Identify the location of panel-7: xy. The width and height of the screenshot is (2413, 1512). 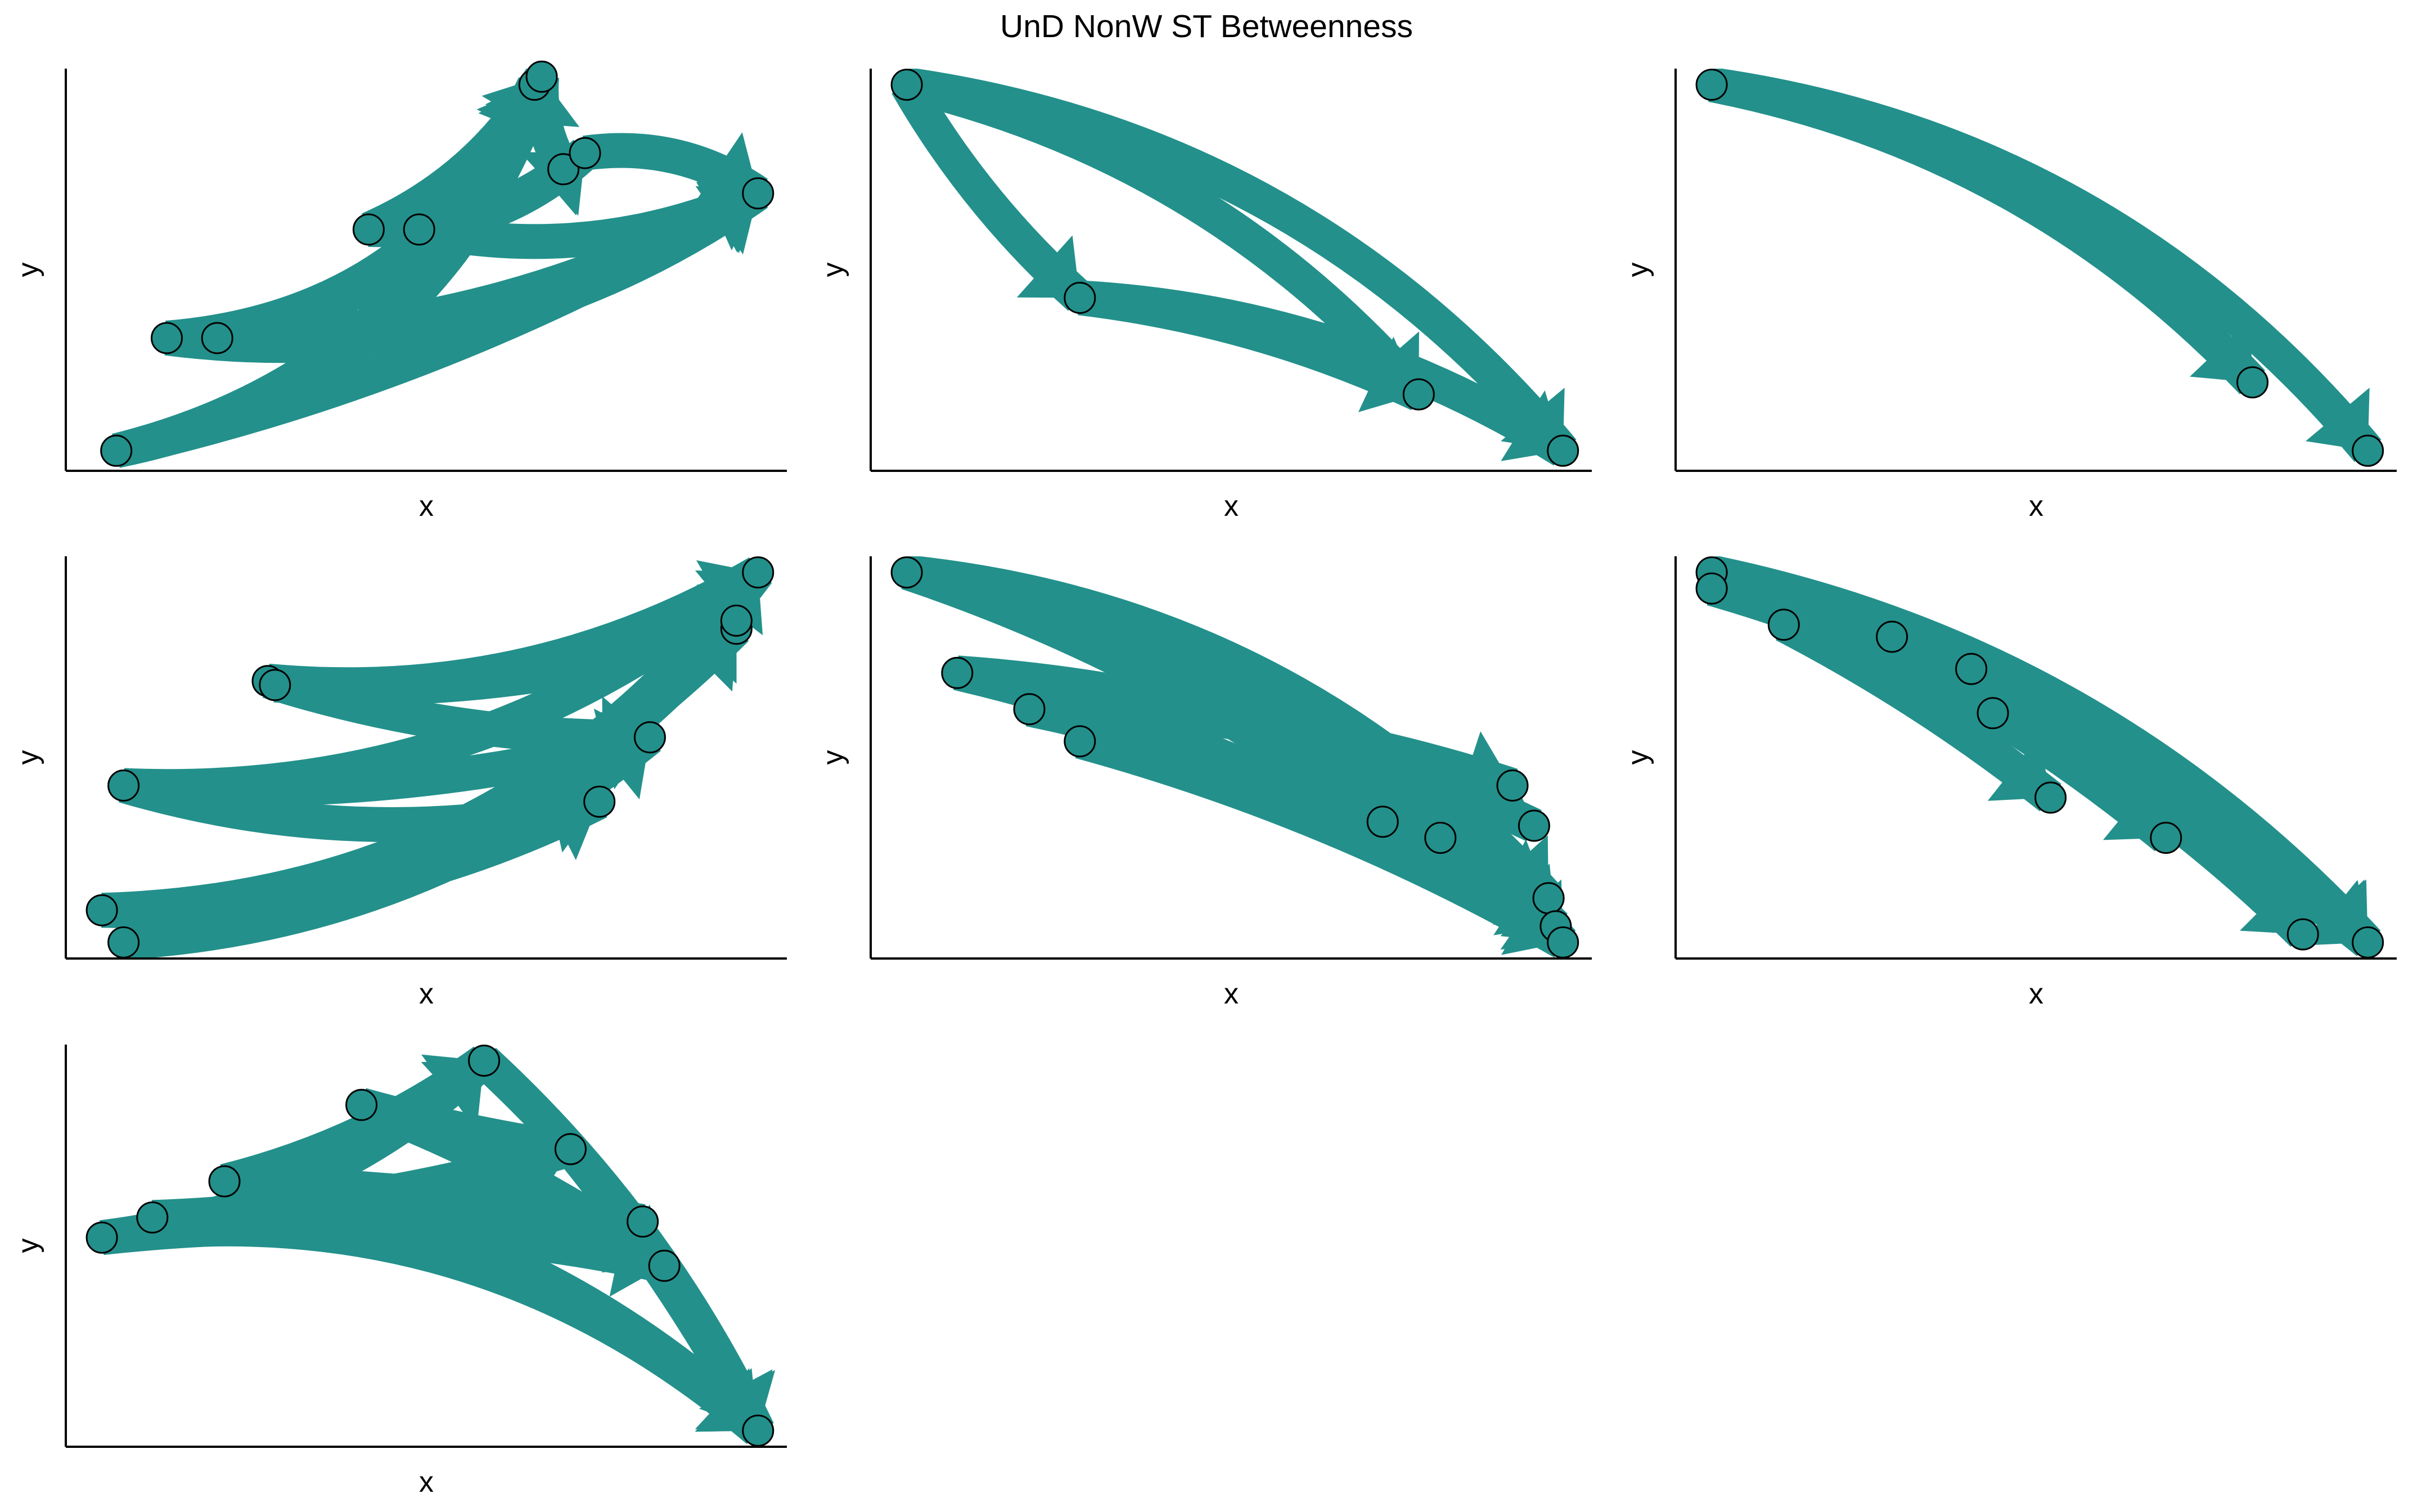
(399, 1271).